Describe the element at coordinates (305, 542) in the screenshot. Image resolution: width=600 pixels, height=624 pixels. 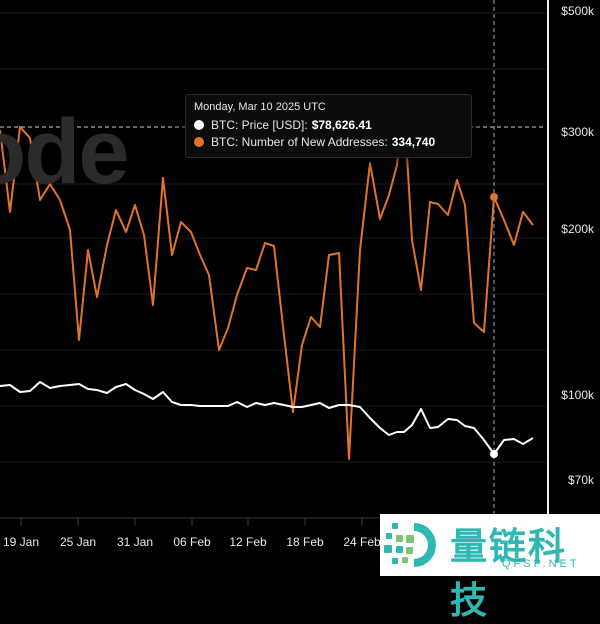
I see `x-tick-18feb: 18 Feb` at that location.